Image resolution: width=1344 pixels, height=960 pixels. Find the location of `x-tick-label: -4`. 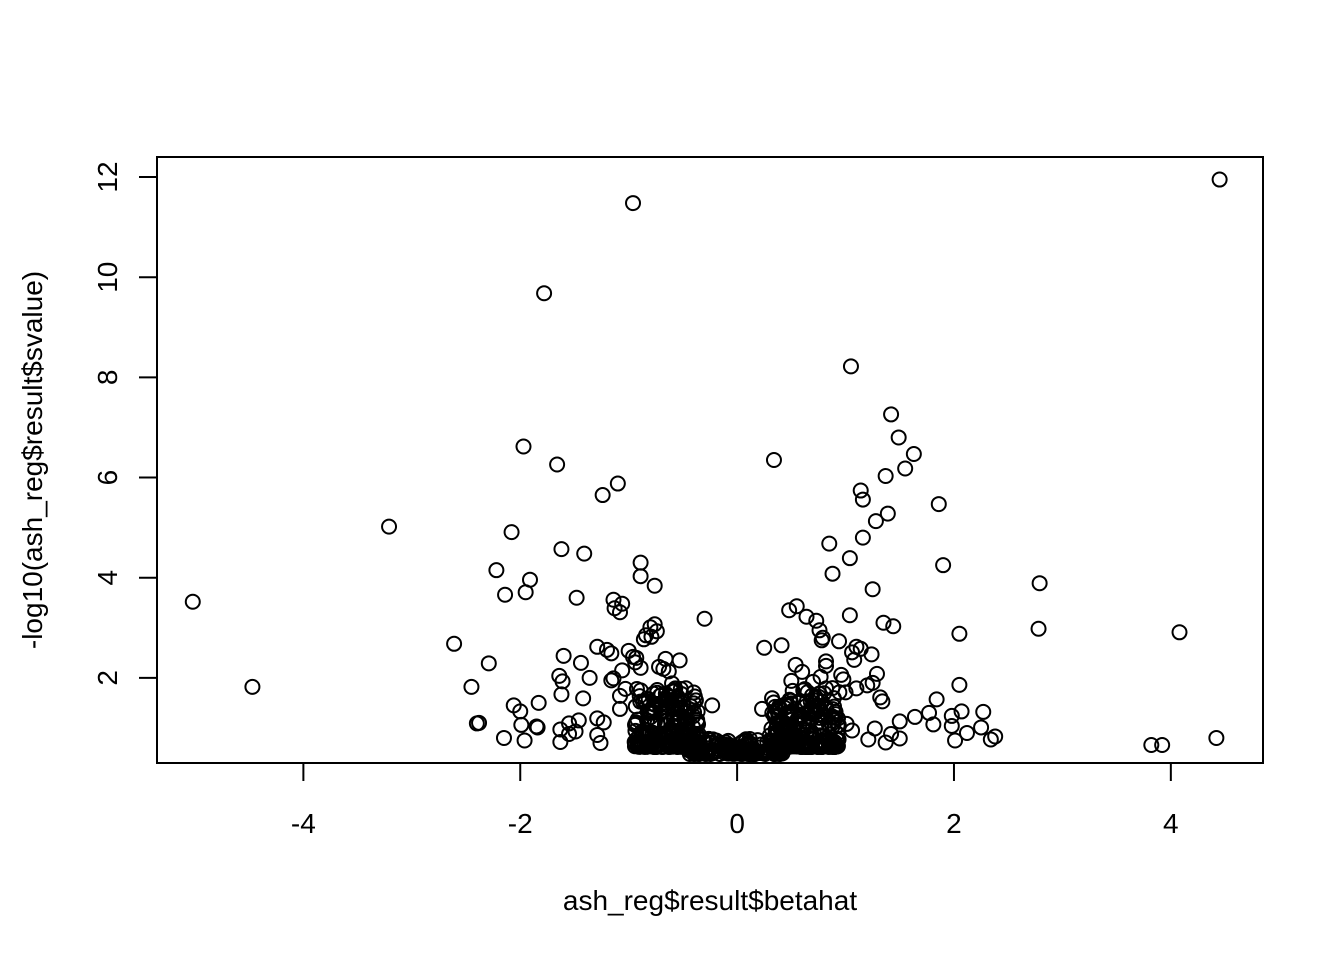

x-tick-label: -4 is located at coordinates (303, 823).